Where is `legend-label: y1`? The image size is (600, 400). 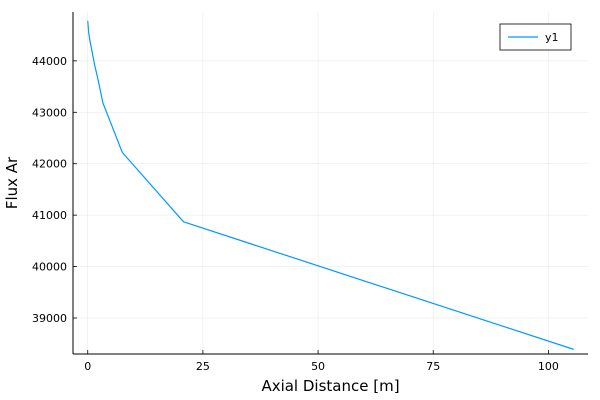
legend-label: y1 is located at coordinates (552, 37).